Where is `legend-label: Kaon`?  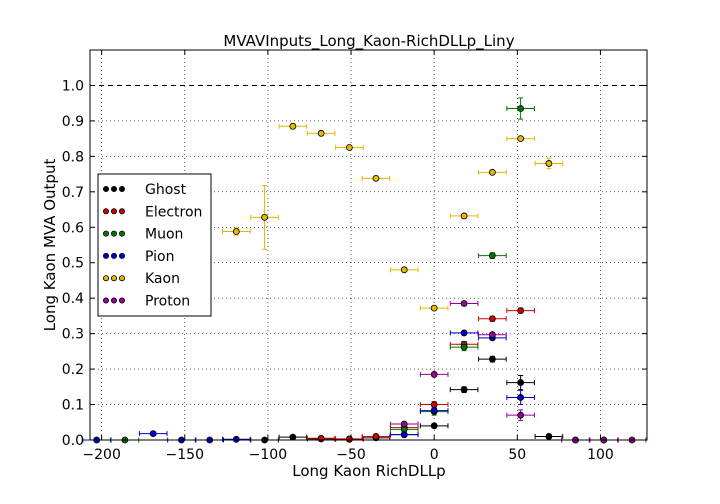 legend-label: Kaon is located at coordinates (162, 279).